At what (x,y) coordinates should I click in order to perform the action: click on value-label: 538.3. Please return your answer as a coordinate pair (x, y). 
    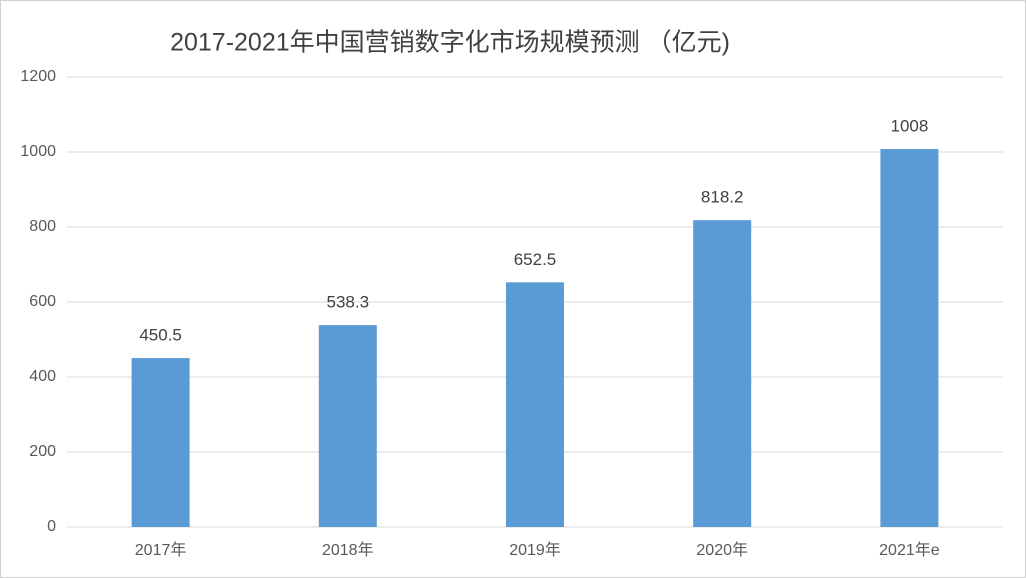
    Looking at the image, I should click on (348, 302).